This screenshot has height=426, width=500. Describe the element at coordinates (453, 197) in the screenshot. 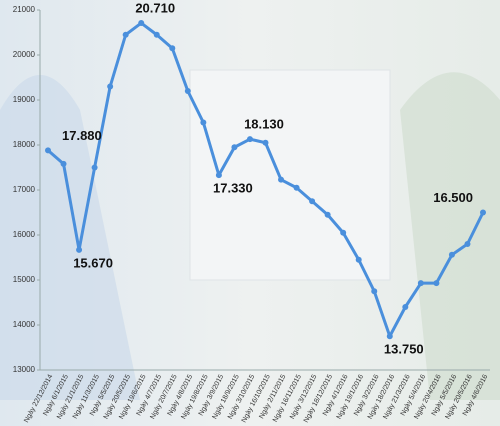

I see `data-label: 16.500` at that location.